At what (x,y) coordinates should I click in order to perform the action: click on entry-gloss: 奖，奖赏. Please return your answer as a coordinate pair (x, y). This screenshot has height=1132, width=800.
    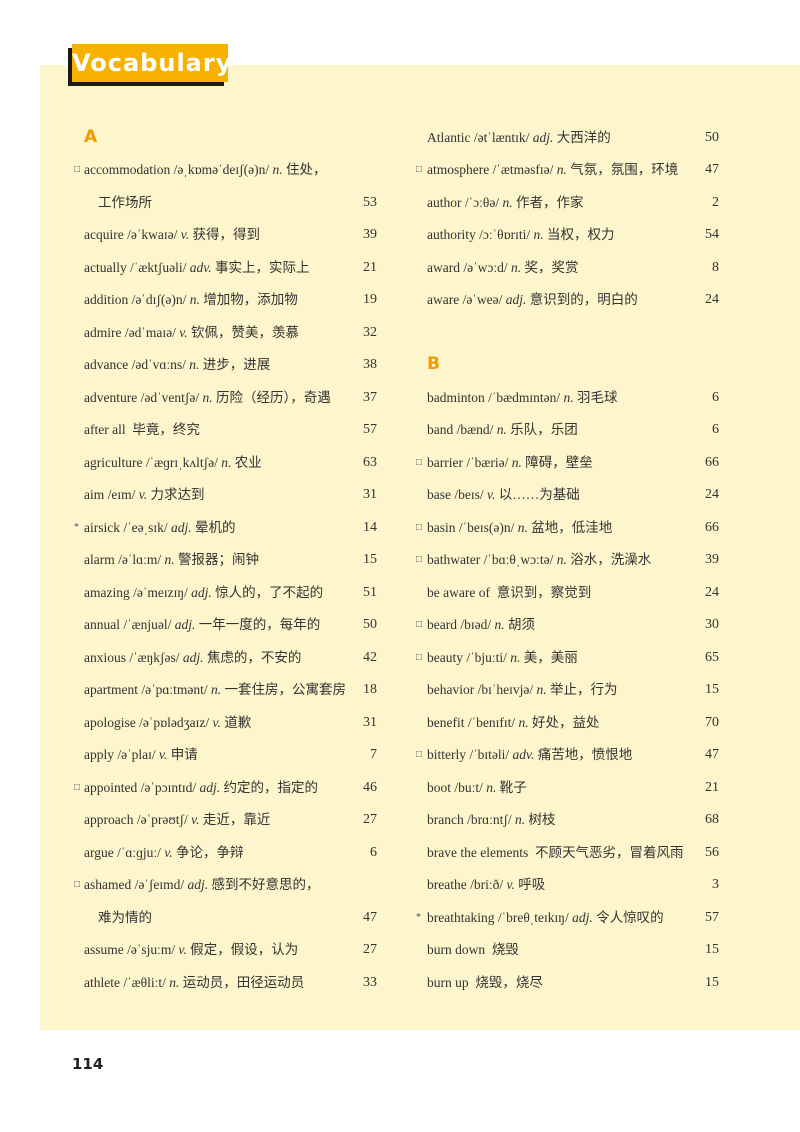
    Looking at the image, I should click on (551, 267).